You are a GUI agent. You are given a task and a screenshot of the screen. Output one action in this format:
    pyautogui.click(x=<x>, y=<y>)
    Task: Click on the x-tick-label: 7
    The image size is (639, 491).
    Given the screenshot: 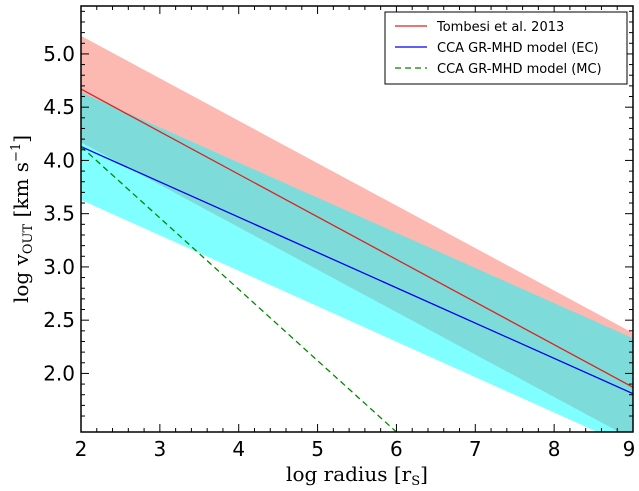 What is the action you would take?
    pyautogui.click(x=475, y=449)
    